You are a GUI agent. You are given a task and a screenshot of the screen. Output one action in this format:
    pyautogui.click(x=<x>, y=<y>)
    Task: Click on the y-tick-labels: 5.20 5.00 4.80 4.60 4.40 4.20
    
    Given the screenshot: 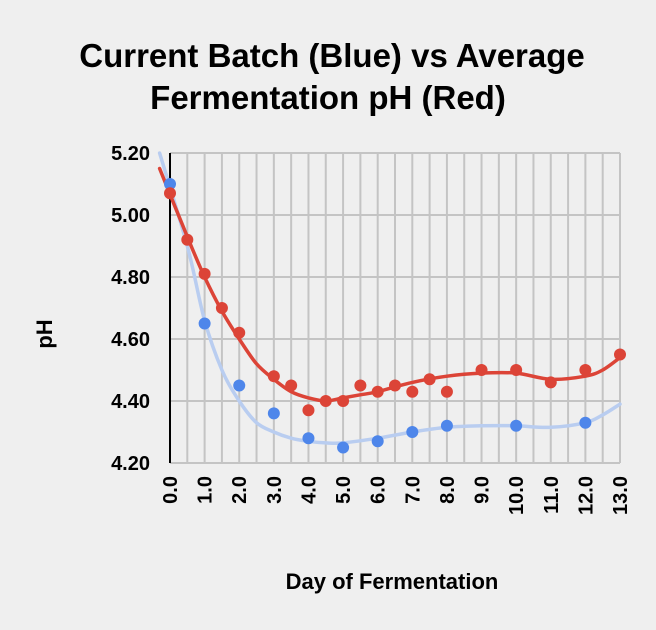 What is the action you would take?
    pyautogui.click(x=130, y=309)
    